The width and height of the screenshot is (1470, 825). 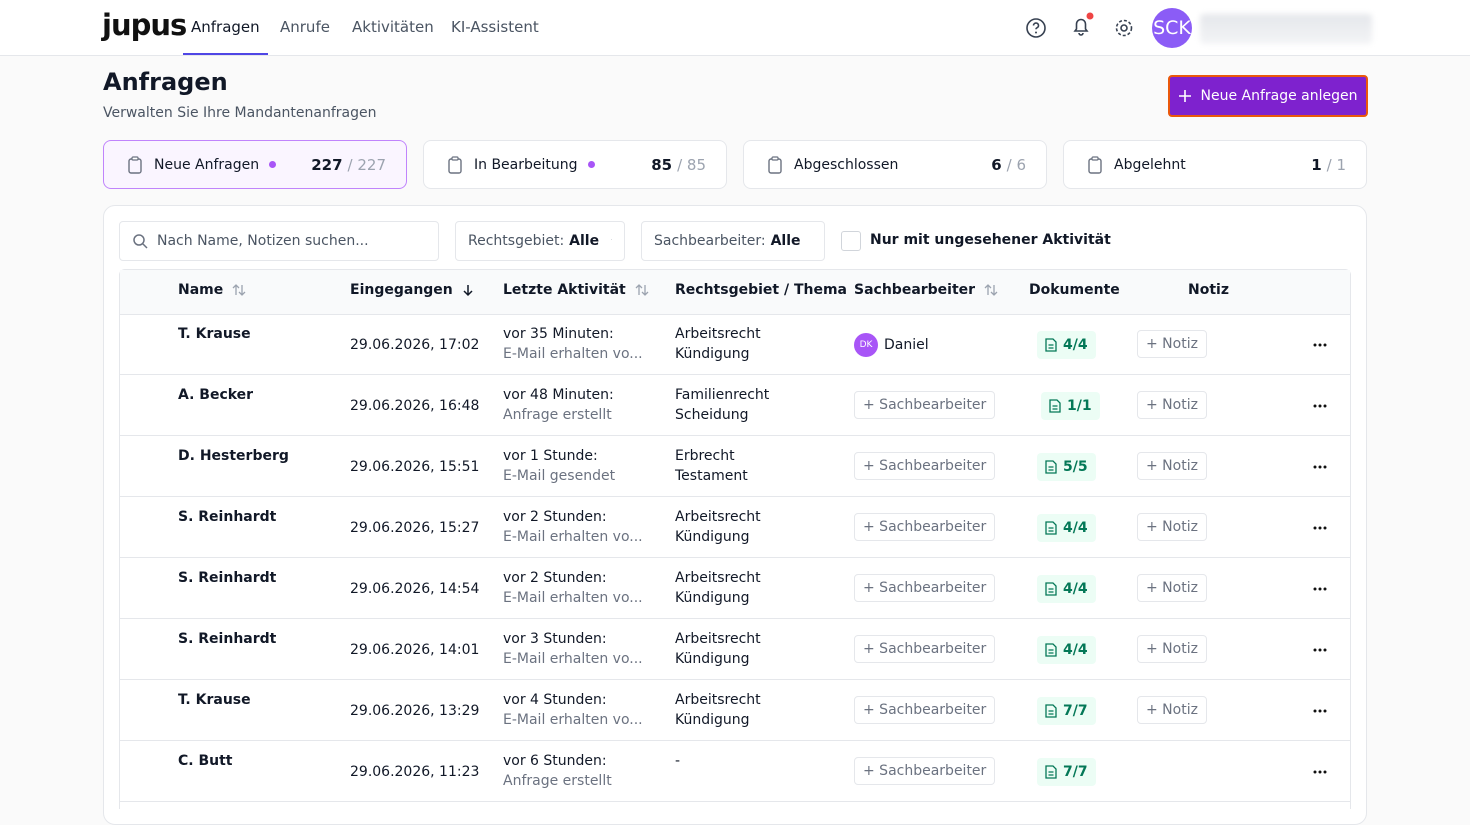 What do you see at coordinates (1268, 96) in the screenshot?
I see `new-request-button: Neue Anfrage anlegen` at bounding box center [1268, 96].